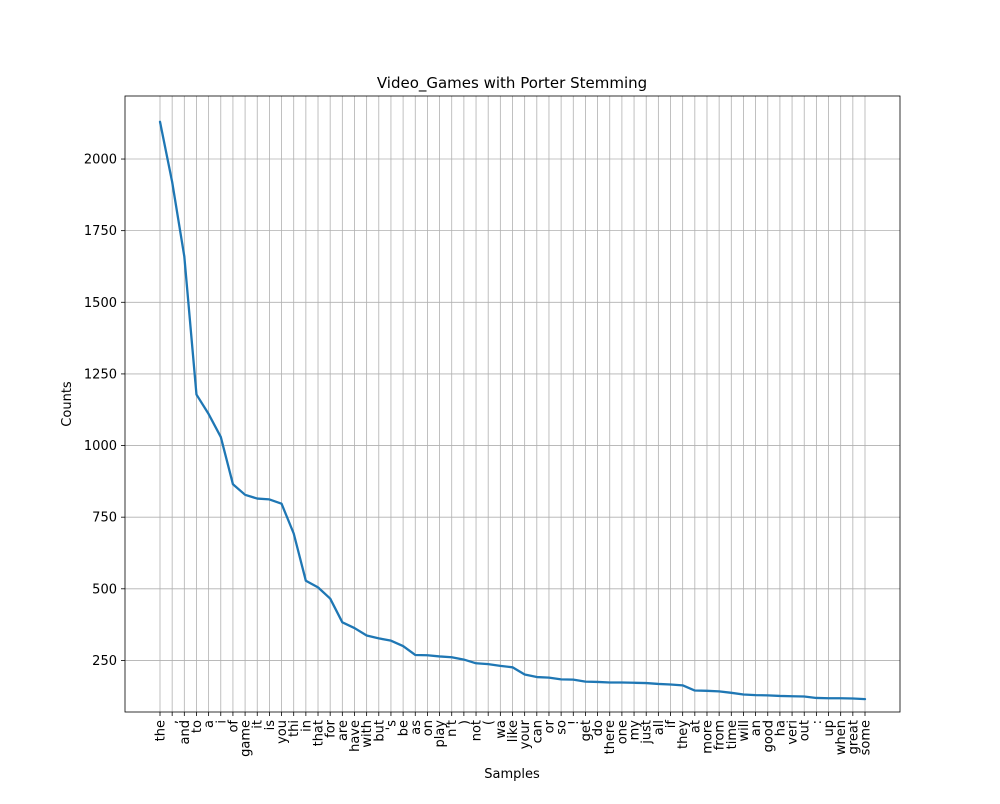  What do you see at coordinates (829, 728) in the screenshot?
I see `x-tick-label: up` at bounding box center [829, 728].